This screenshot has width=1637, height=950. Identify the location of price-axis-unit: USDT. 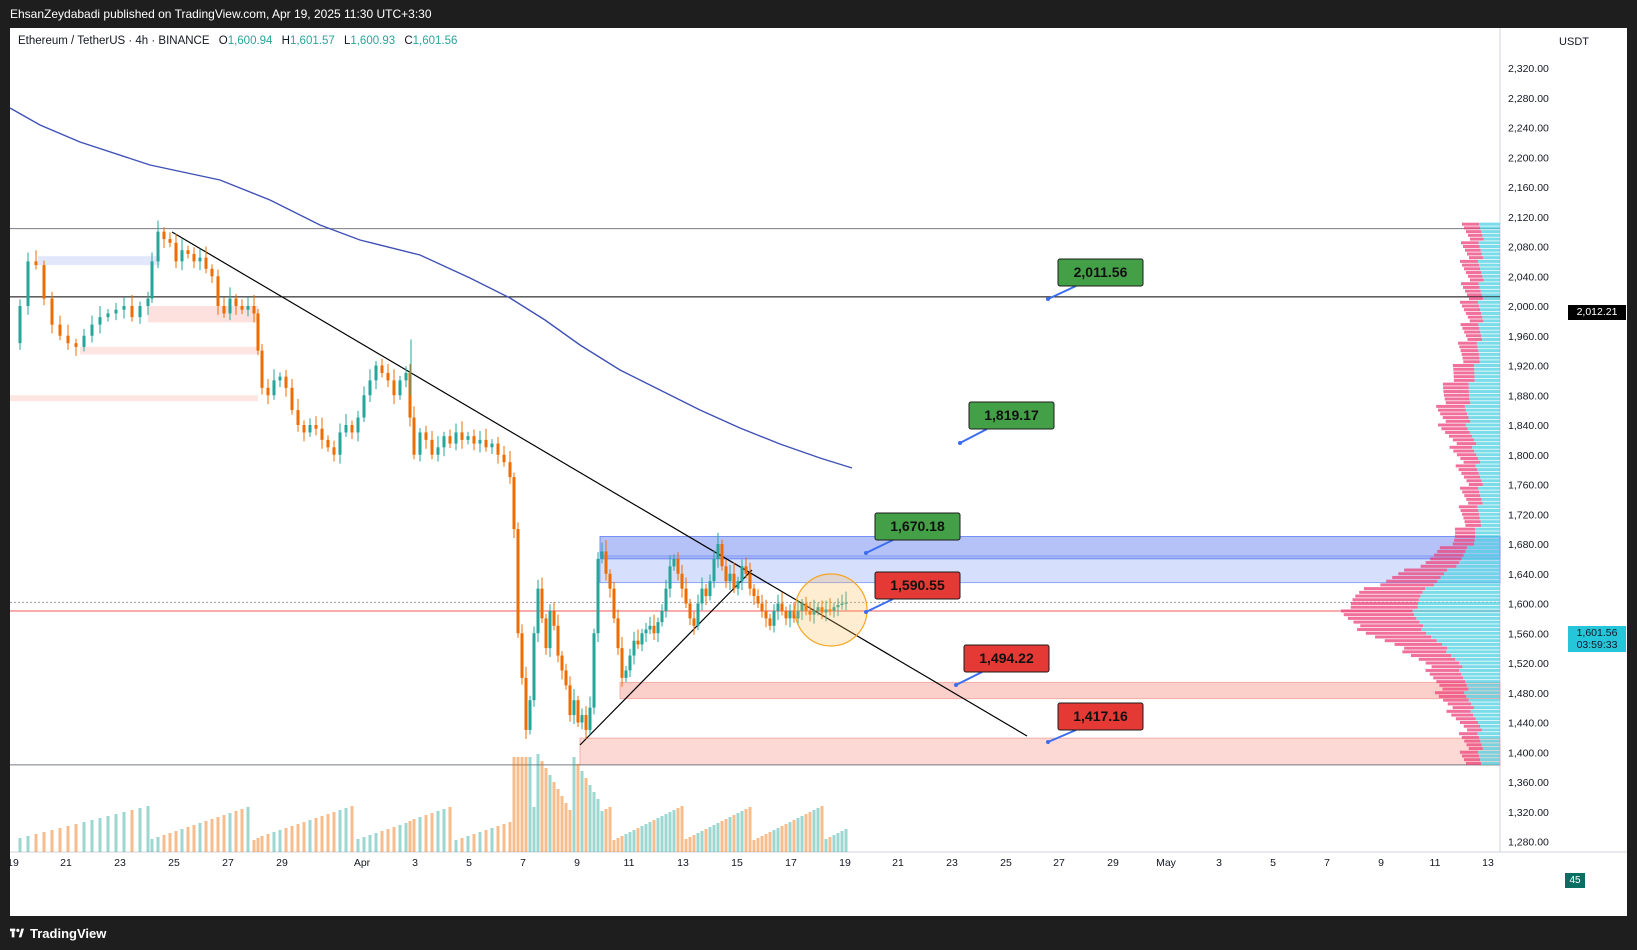
(1574, 42).